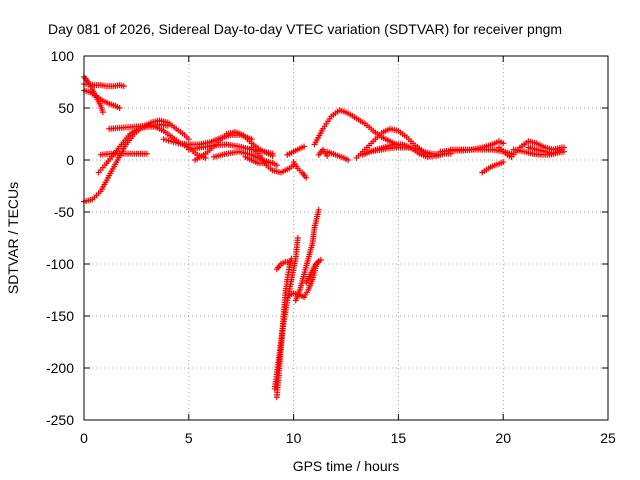 The image size is (640, 480). What do you see at coordinates (60, 264) in the screenshot?
I see `y-tick-label: -100` at bounding box center [60, 264].